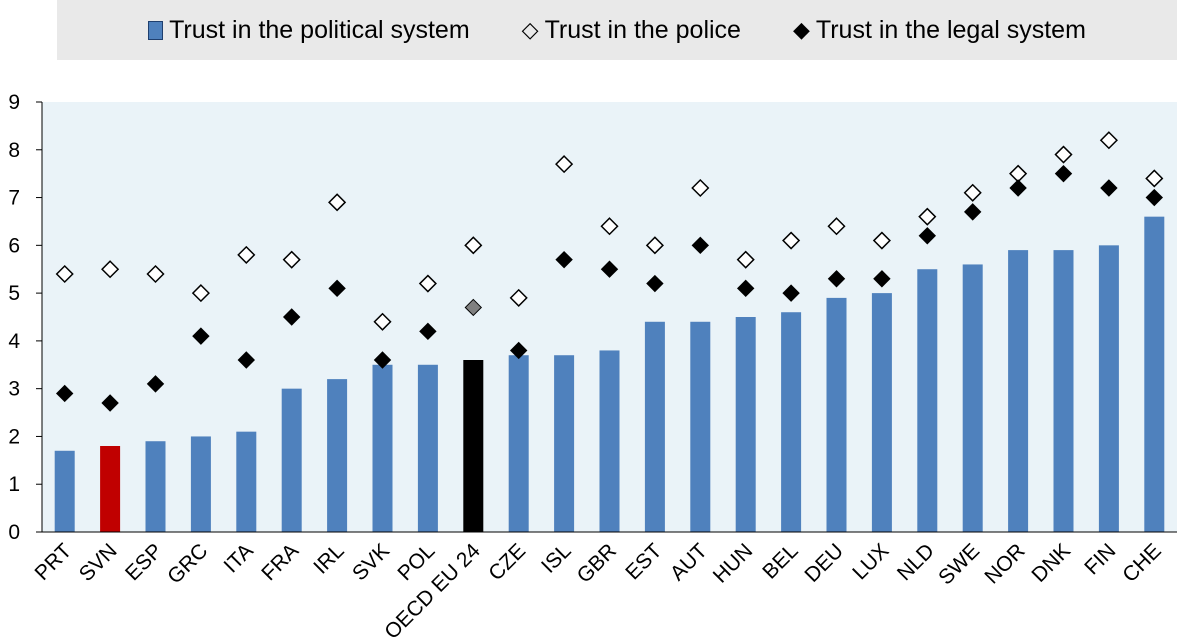 This screenshot has width=1181, height=644. Describe the element at coordinates (733, 563) in the screenshot. I see `x-category-label: HUN` at that location.